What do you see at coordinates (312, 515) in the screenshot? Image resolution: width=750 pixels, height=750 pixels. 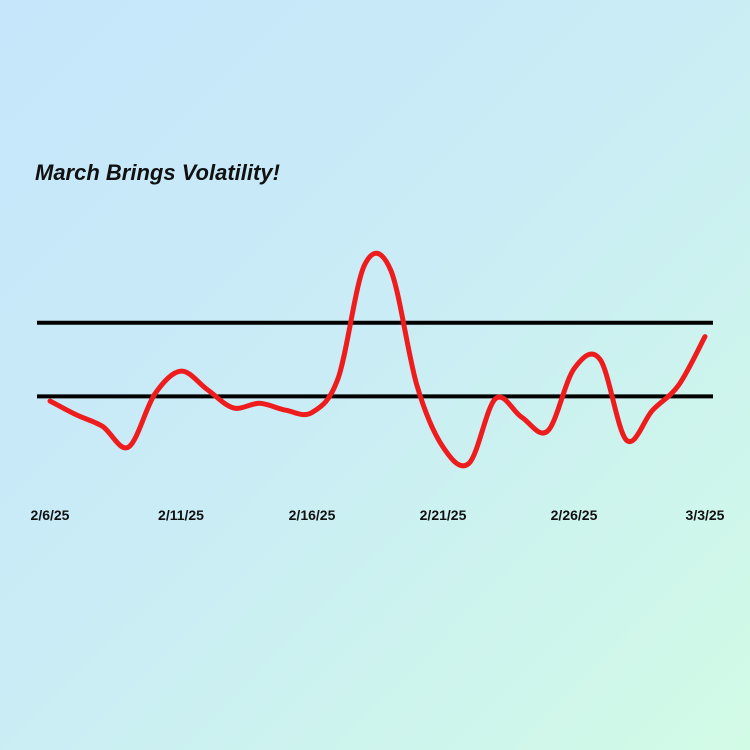 I see `x-tick-label: 2/16/25` at bounding box center [312, 515].